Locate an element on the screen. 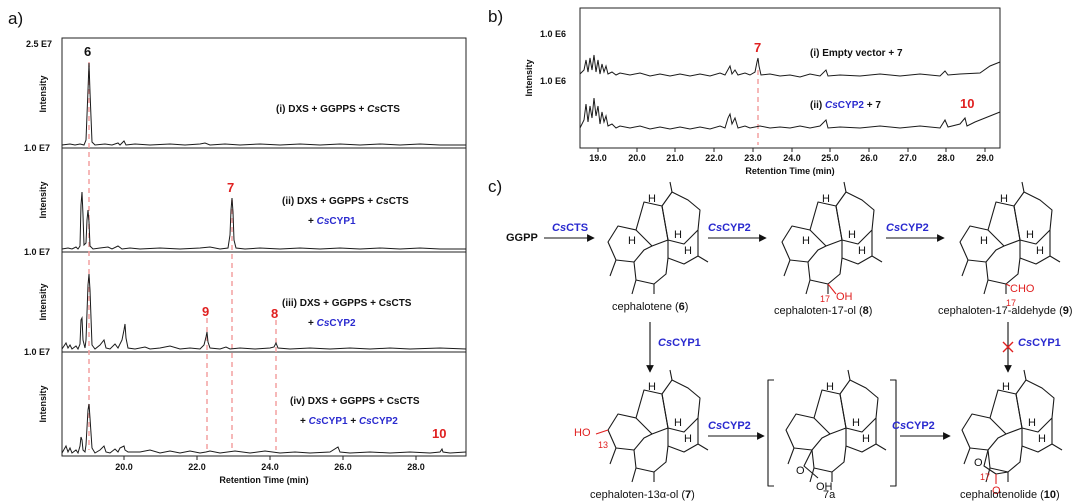  x-tick-label: 22.0 is located at coordinates (197, 467).